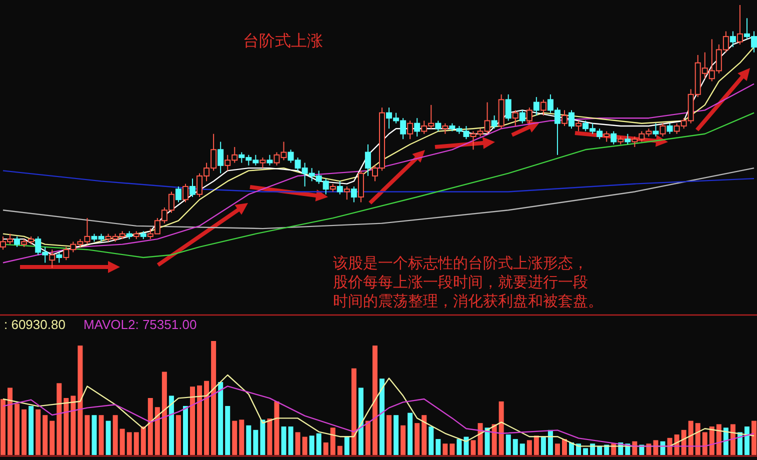 This screenshot has width=757, height=460. What do you see at coordinates (283, 41) in the screenshot?
I see `text: 台阶式上涨` at bounding box center [283, 41].